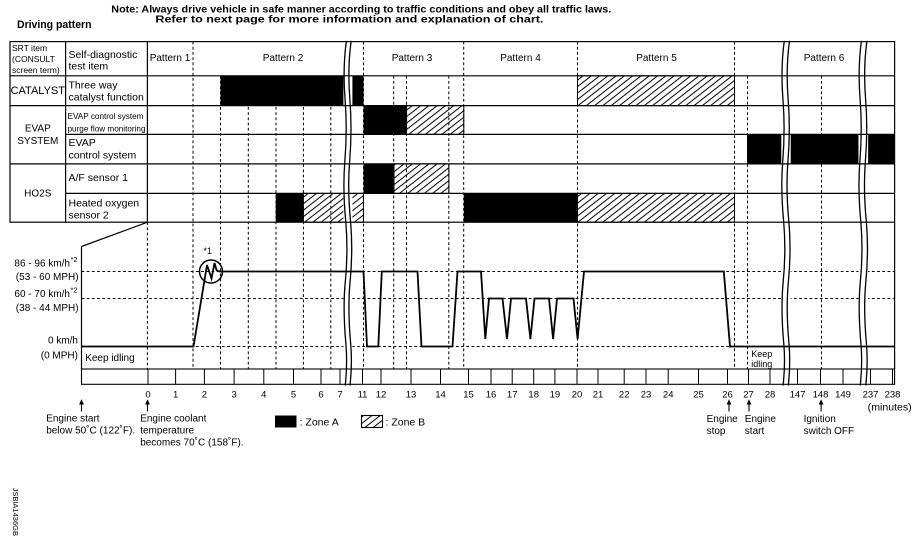 The image size is (920, 548). What do you see at coordinates (598, 395) in the screenshot?
I see `svg-text: 21` at bounding box center [598, 395].